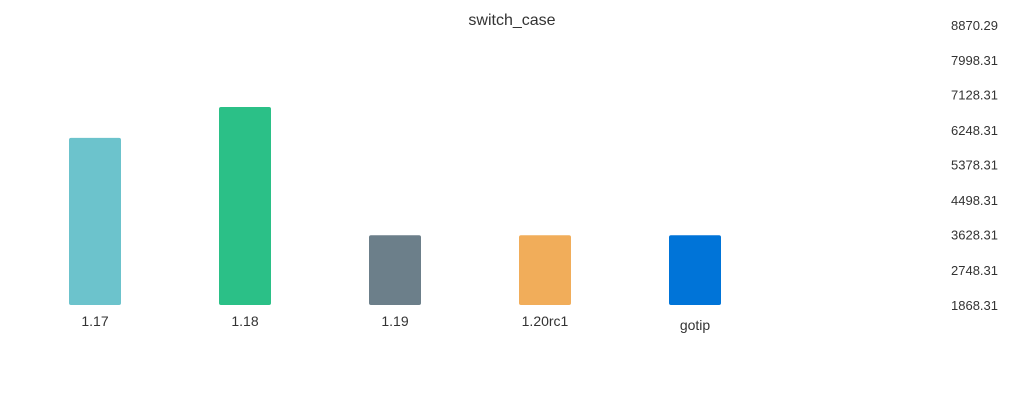 The image size is (1024, 400). I want to click on bar-1.17, so click(95, 221).